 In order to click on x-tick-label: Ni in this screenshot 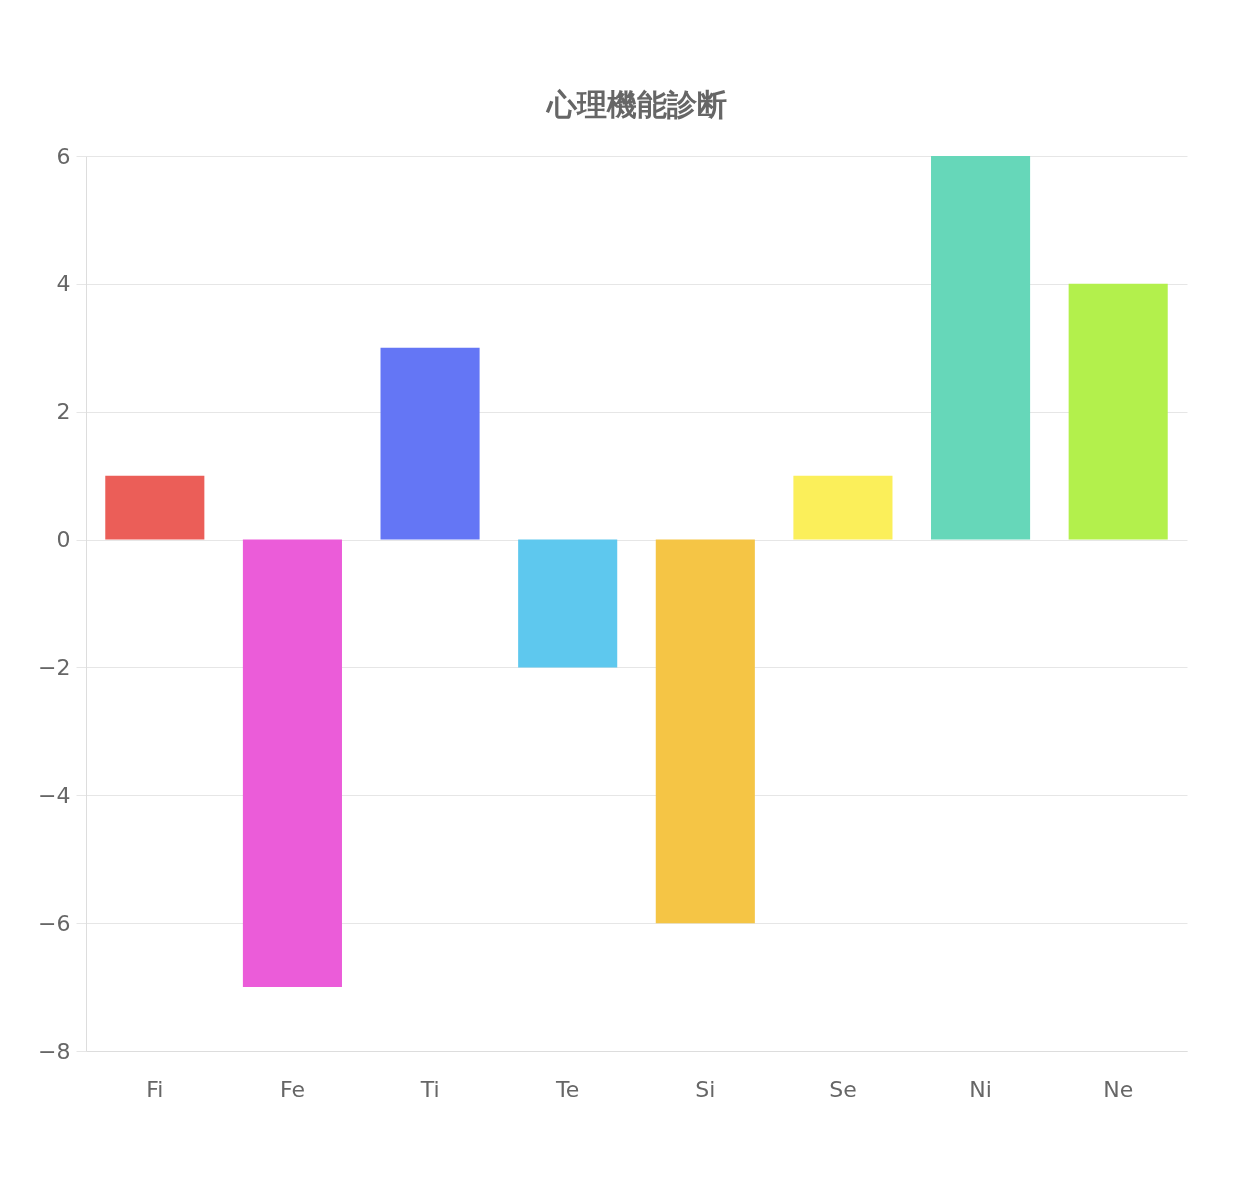, I will do `click(980, 1089)`.